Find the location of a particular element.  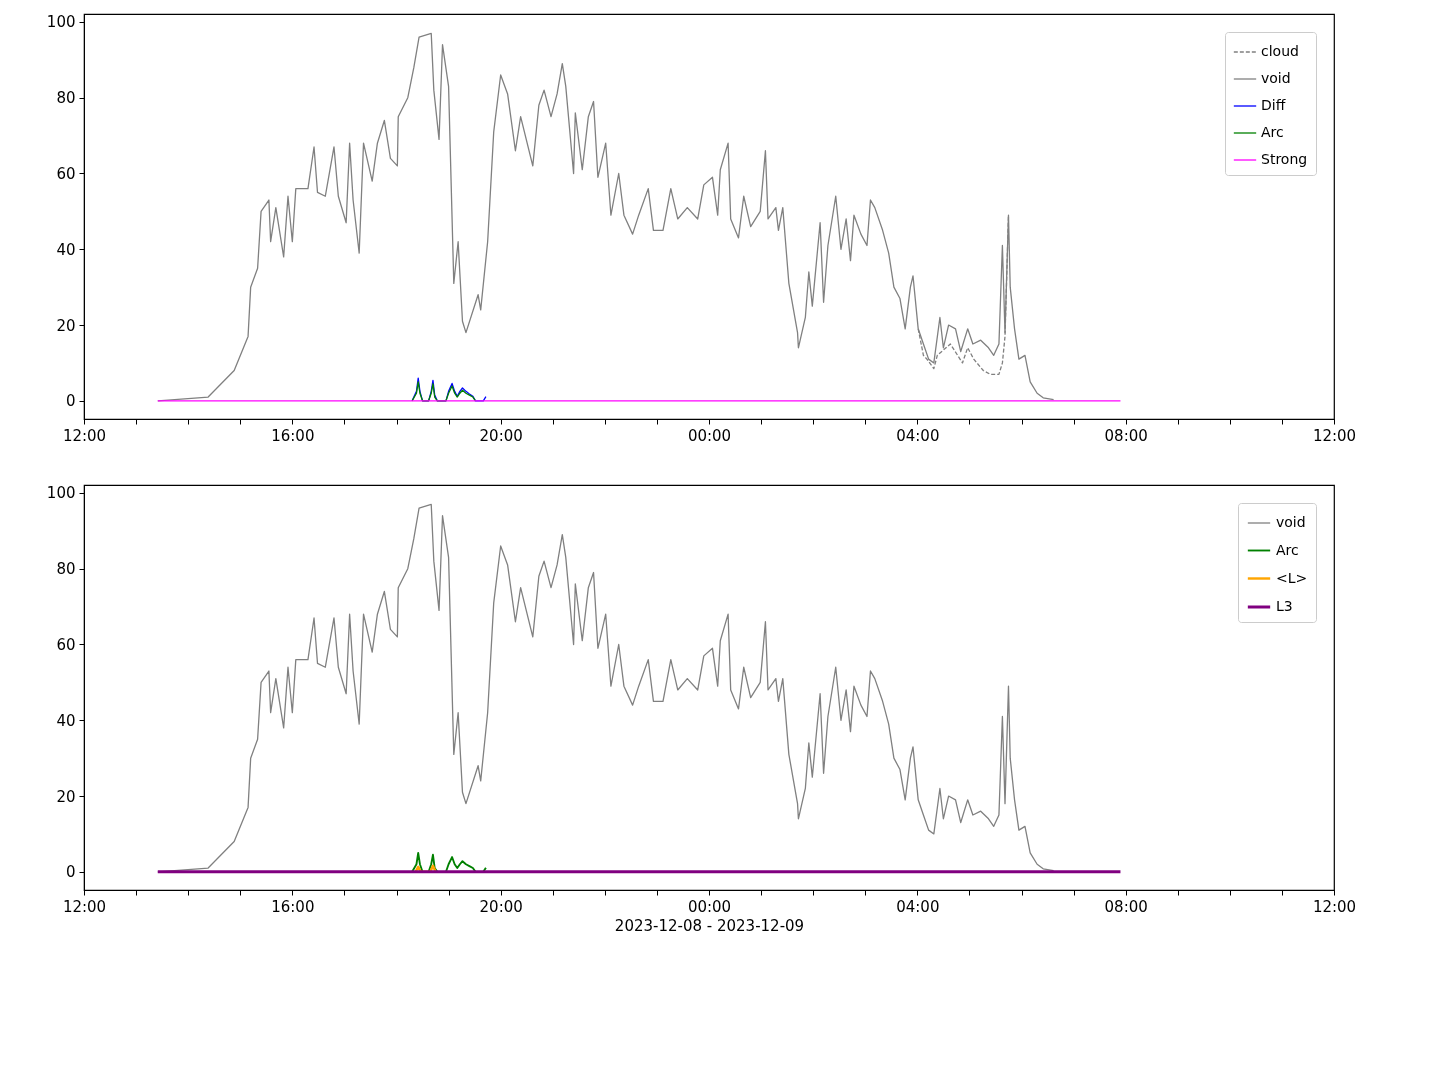

x-axis-title: 2023-12-08 - 2023-12-09 is located at coordinates (709, 925).